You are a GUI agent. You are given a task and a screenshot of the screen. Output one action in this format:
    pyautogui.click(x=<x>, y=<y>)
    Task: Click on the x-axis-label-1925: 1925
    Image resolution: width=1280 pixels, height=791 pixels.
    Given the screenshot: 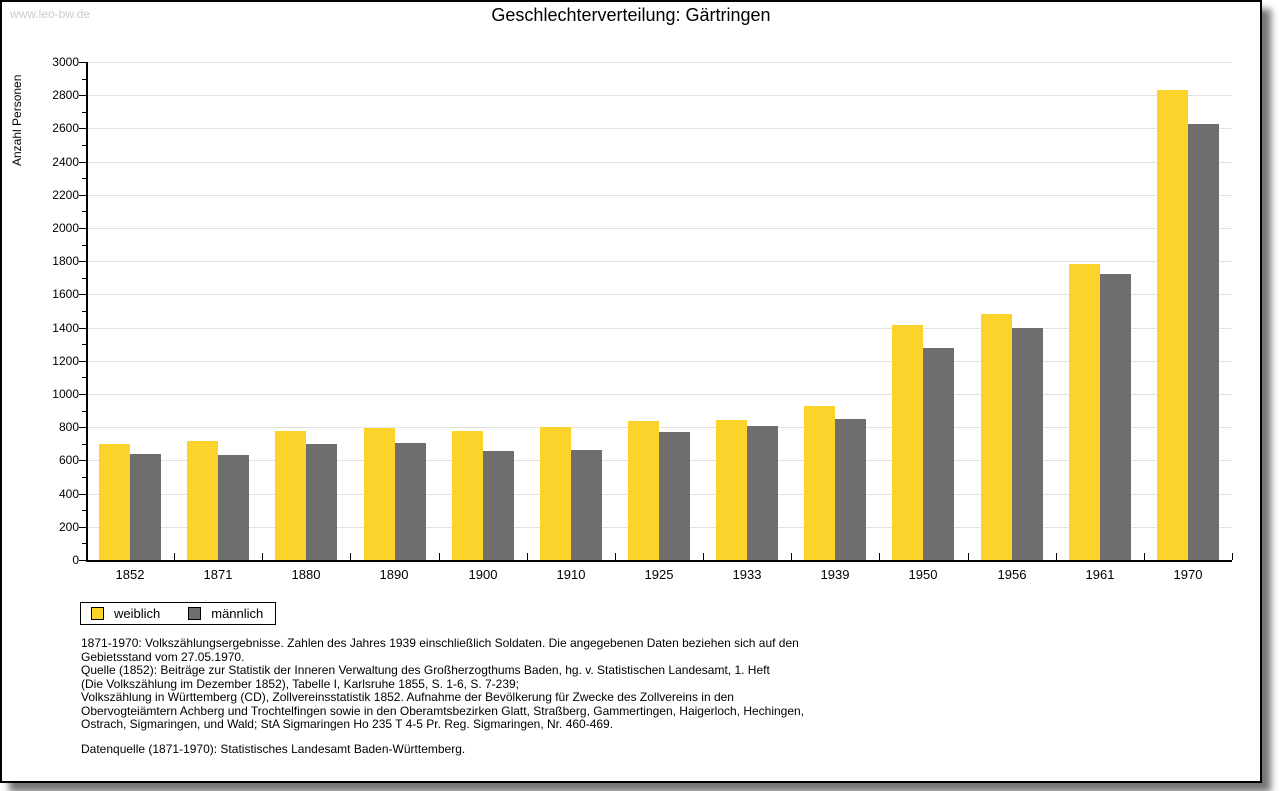 What is the action you would take?
    pyautogui.click(x=659, y=574)
    